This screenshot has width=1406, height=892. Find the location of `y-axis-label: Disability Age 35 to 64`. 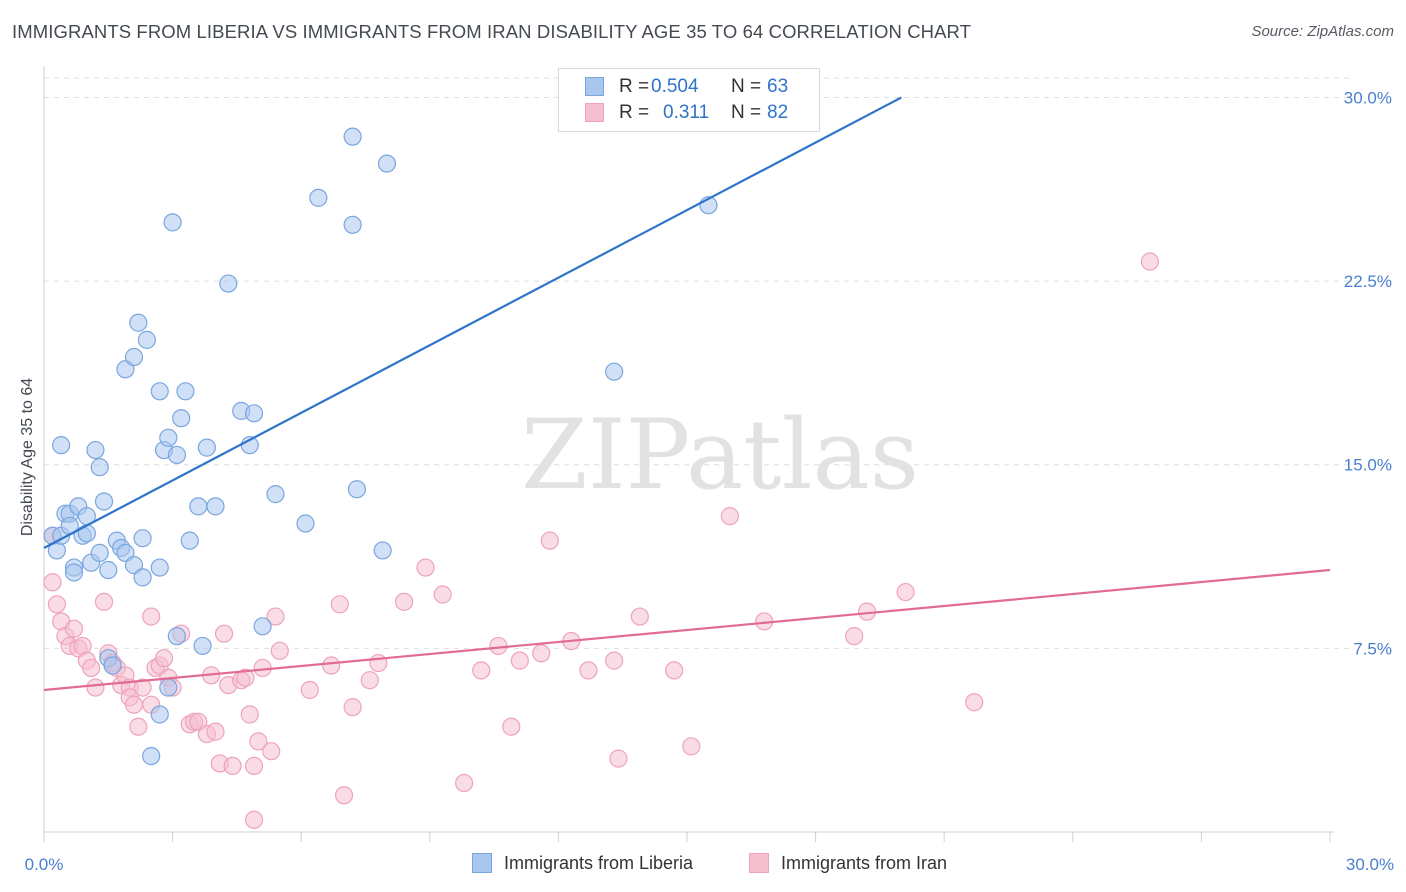

y-axis-label: Disability Age 35 to 64 is located at coordinates (27, 457).